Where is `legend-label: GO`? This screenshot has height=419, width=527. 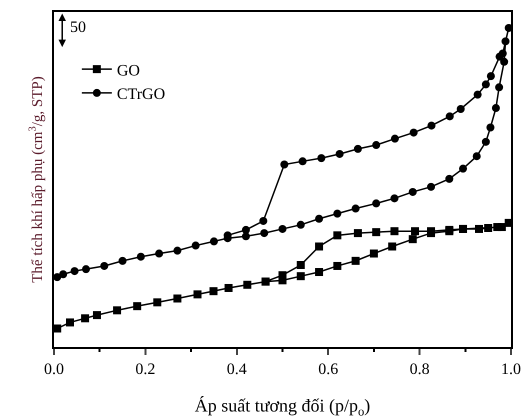
legend-label: GO is located at coordinates (128, 71).